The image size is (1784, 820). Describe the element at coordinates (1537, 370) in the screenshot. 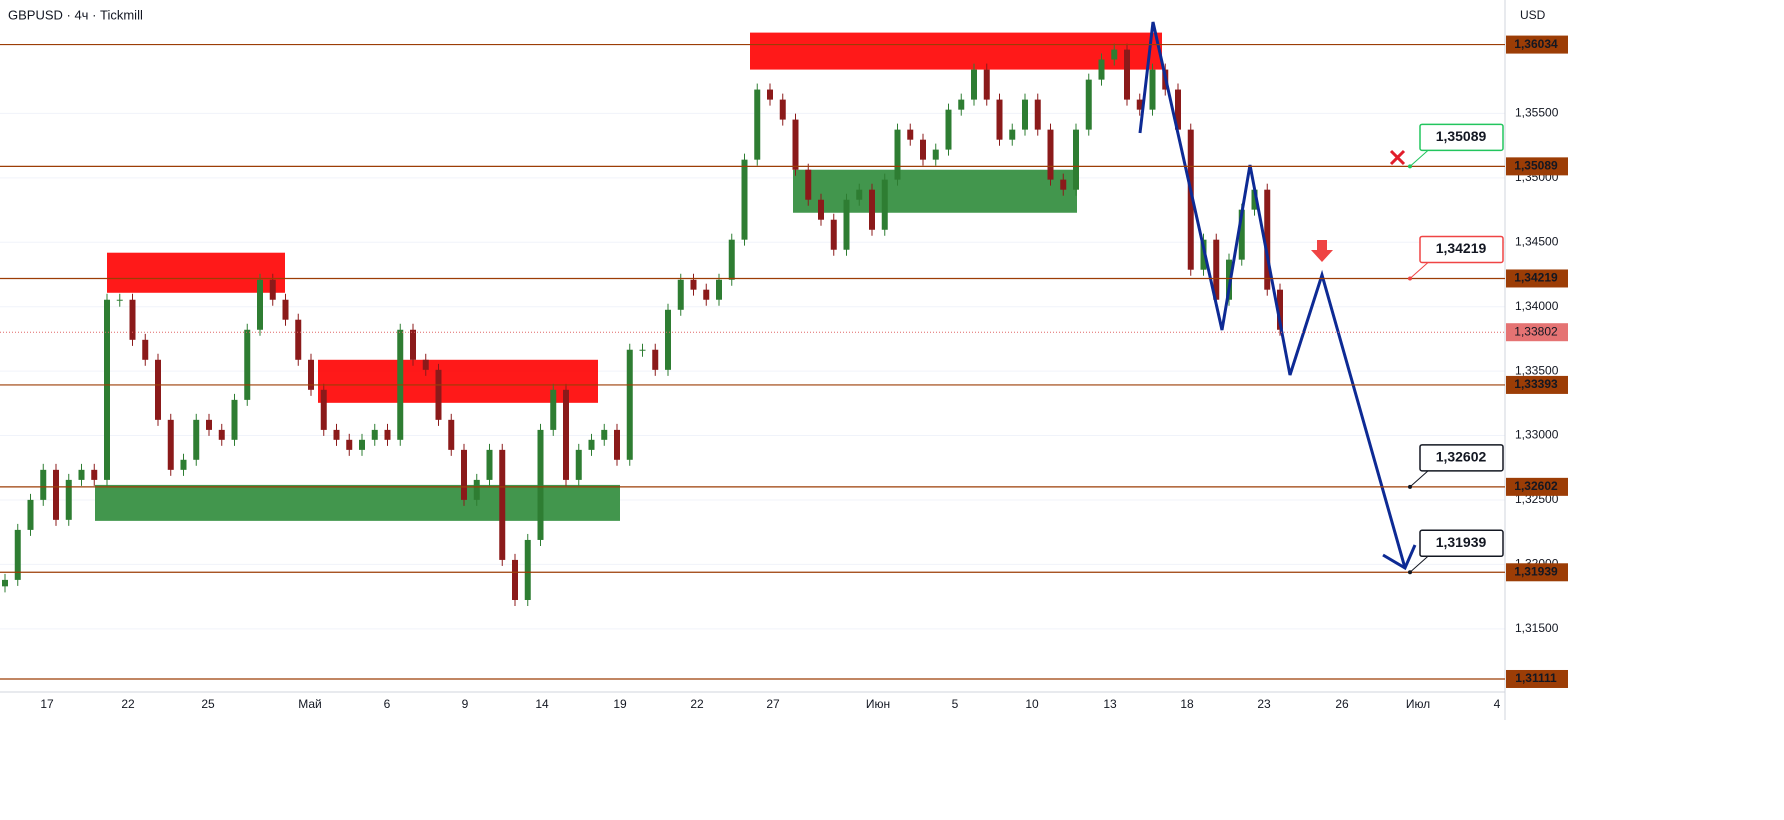

I see `y-tick-label: 1,33500` at that location.